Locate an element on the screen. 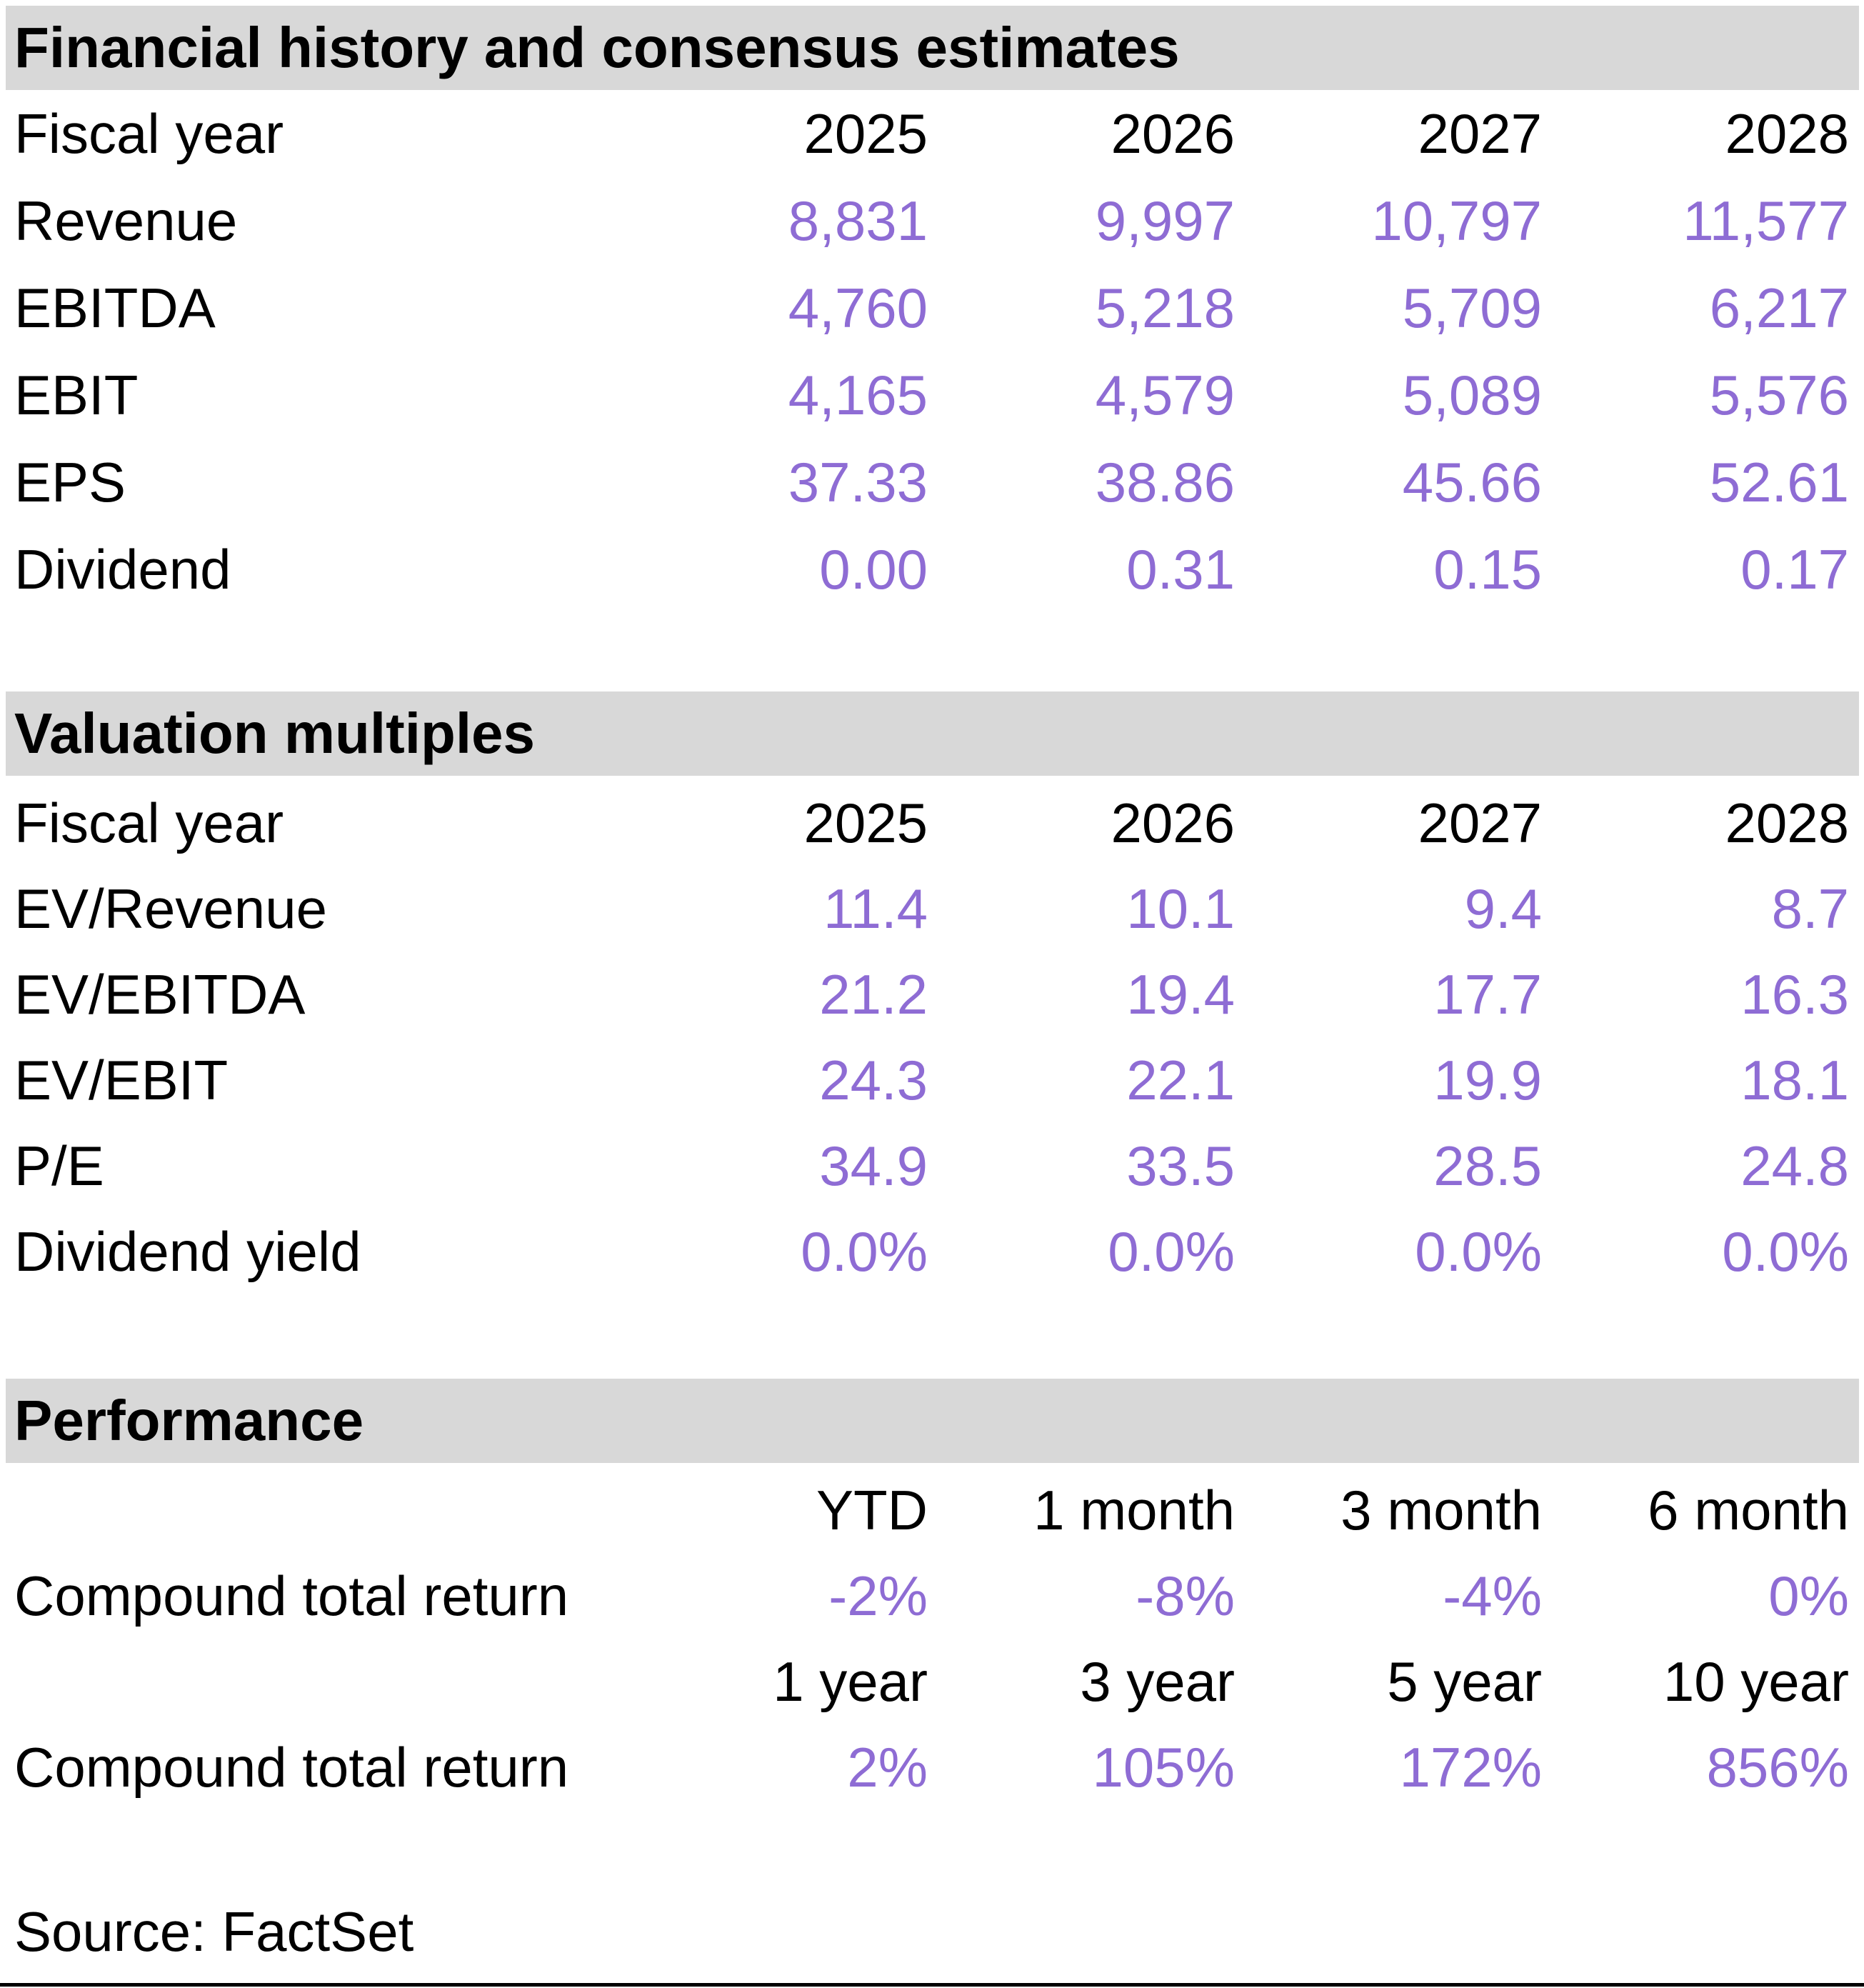 Image resolution: width=1864 pixels, height=1988 pixels. return-value-10-year: 856% is located at coordinates (1778, 1767).